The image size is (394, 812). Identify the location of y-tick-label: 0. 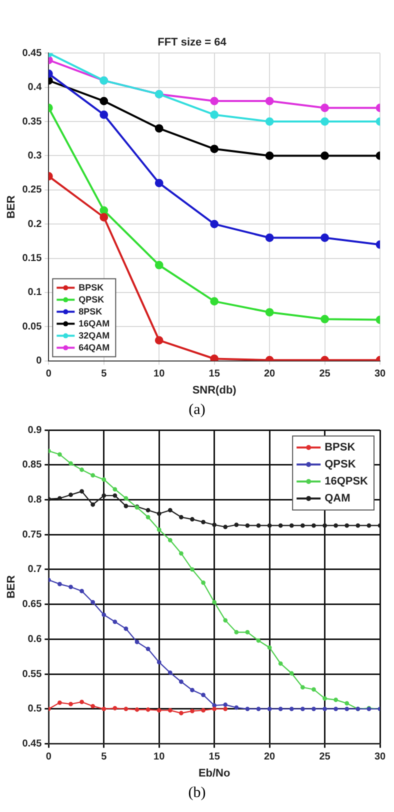
(39, 361).